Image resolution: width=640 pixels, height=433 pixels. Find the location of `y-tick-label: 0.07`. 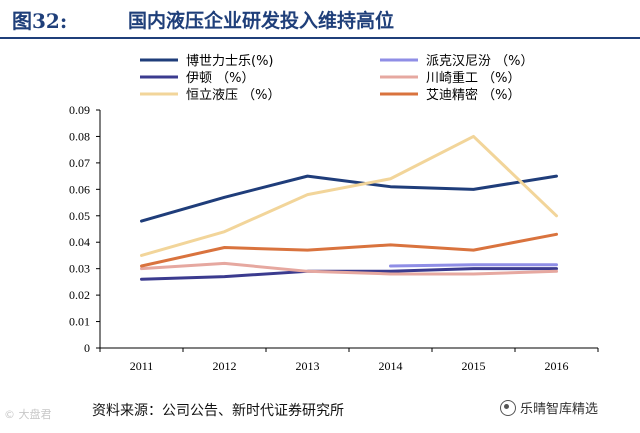

y-tick-label: 0.07 is located at coordinates (79, 163).